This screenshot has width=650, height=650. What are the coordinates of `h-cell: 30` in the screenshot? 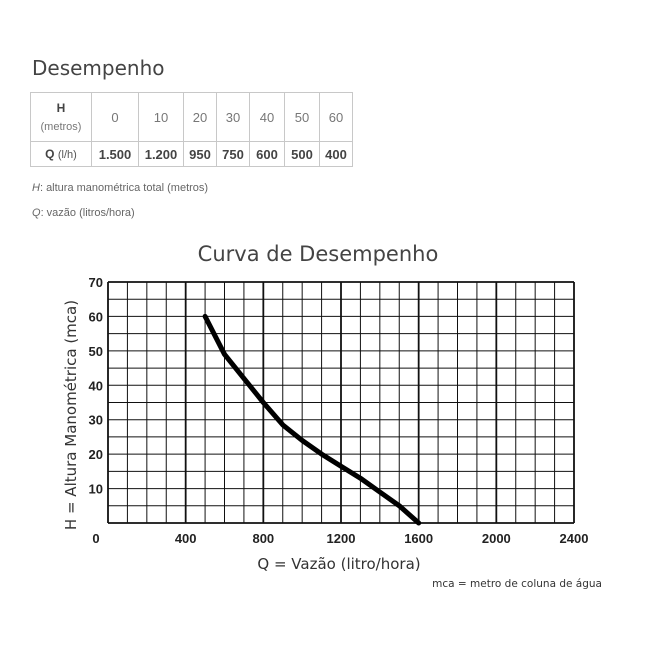 It's located at (233, 117).